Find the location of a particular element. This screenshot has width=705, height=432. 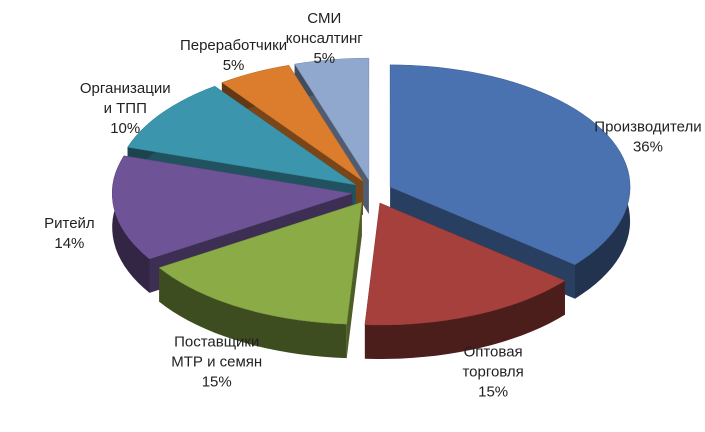

value-label: 36% is located at coordinates (648, 146).